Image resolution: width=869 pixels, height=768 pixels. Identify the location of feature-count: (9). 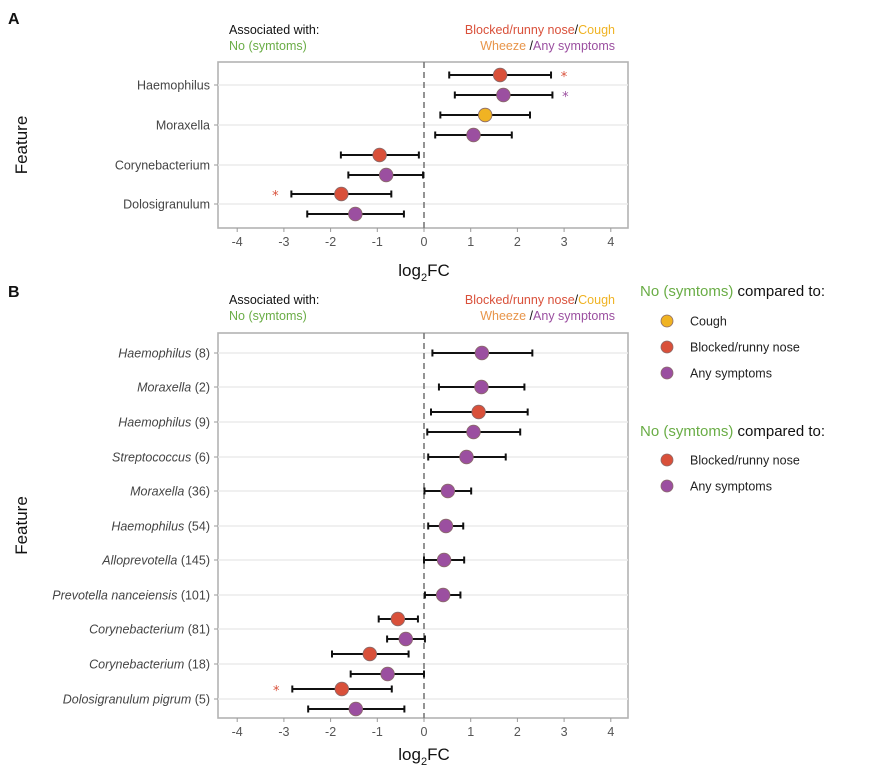
(200, 423).